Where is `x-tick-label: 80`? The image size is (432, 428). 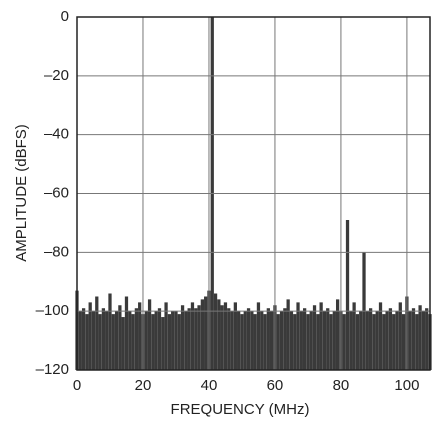 x-tick-label: 80 is located at coordinates (341, 385).